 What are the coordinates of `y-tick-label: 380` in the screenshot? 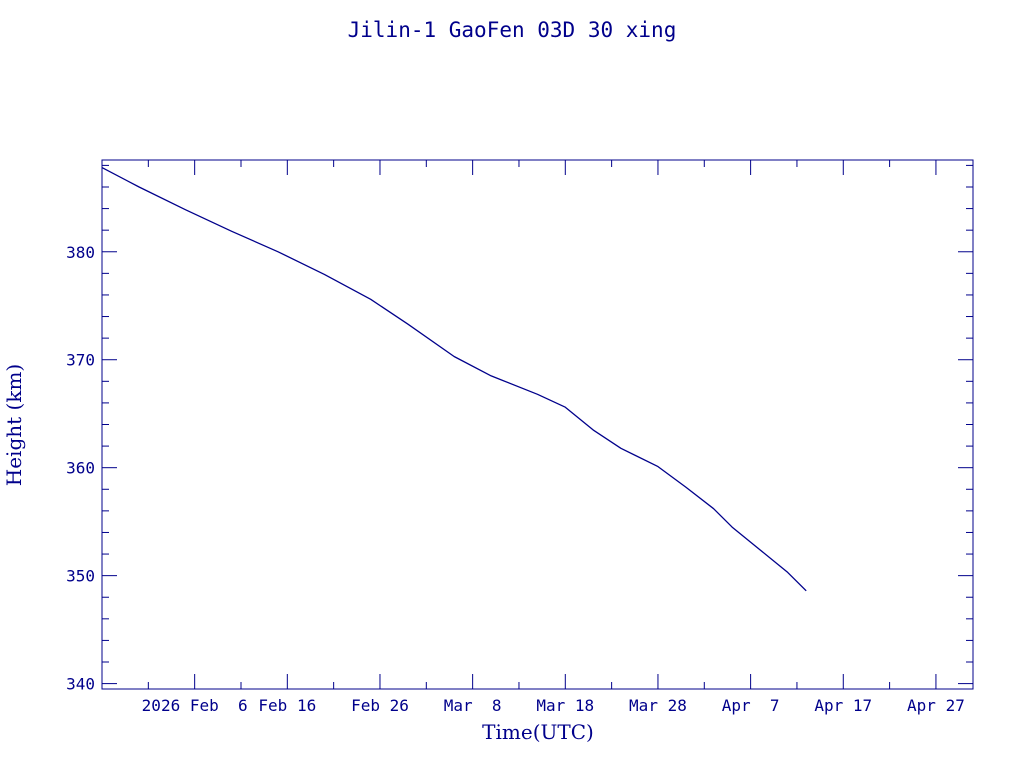 It's located at (80, 252).